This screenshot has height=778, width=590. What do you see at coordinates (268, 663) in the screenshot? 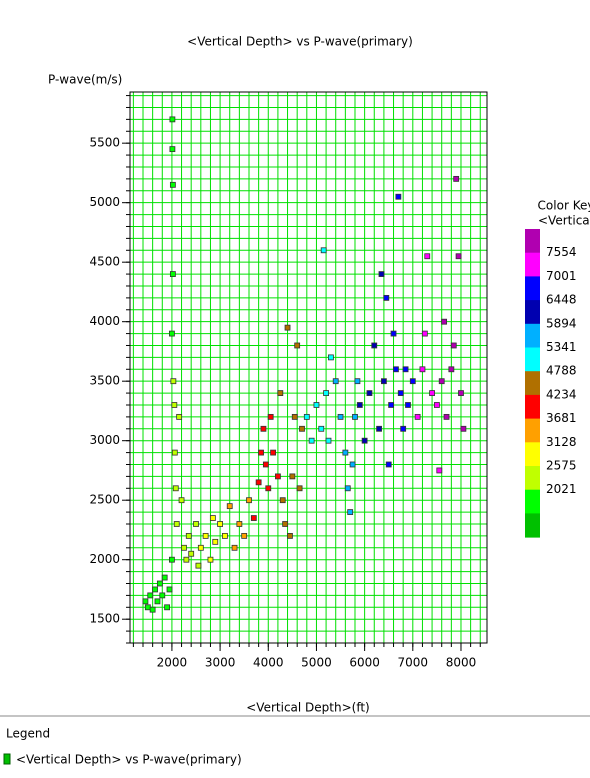
I see `x-tick-label: 4000` at bounding box center [268, 663].